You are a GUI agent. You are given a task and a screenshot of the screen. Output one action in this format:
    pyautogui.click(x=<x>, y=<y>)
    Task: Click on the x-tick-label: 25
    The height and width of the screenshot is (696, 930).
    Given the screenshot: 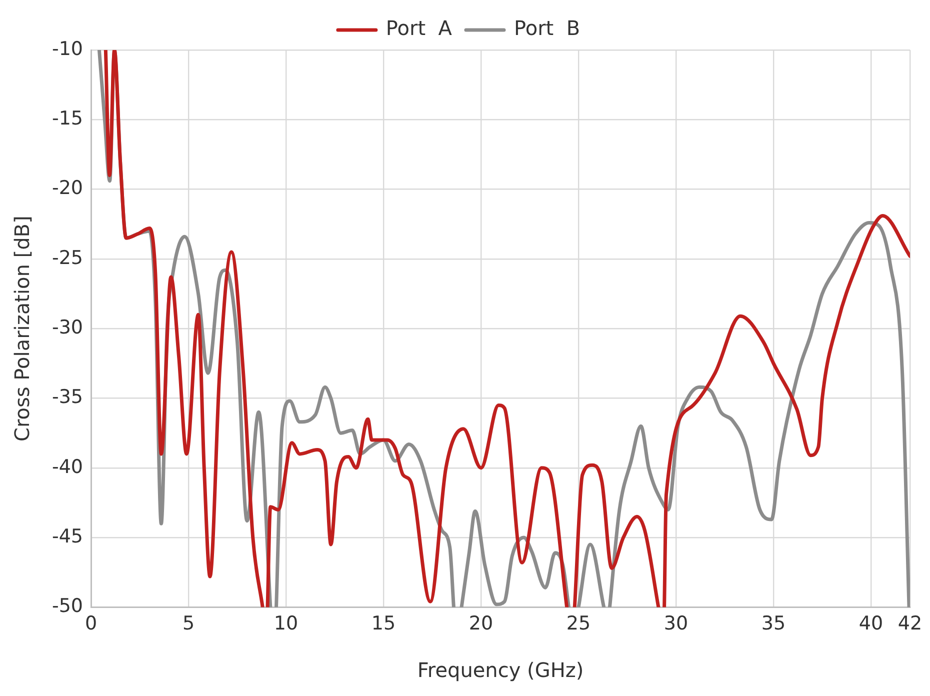 What is the action you would take?
    pyautogui.click(x=578, y=623)
    